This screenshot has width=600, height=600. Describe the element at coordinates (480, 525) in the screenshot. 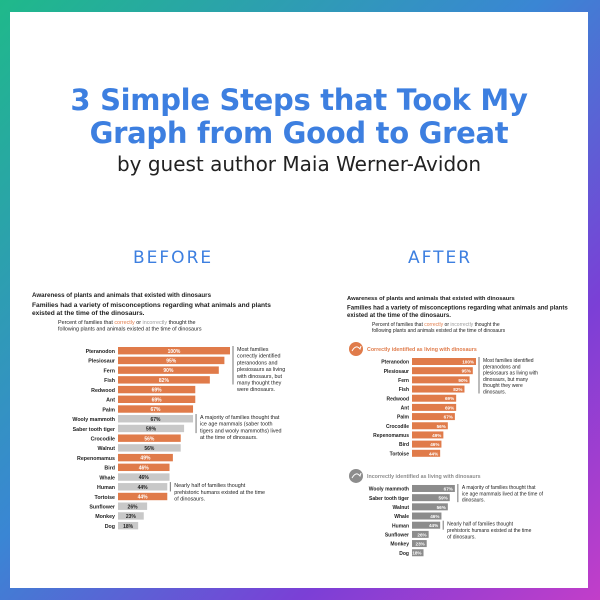

I see `after-annotation-text: Nearly half of families thought` at that location.